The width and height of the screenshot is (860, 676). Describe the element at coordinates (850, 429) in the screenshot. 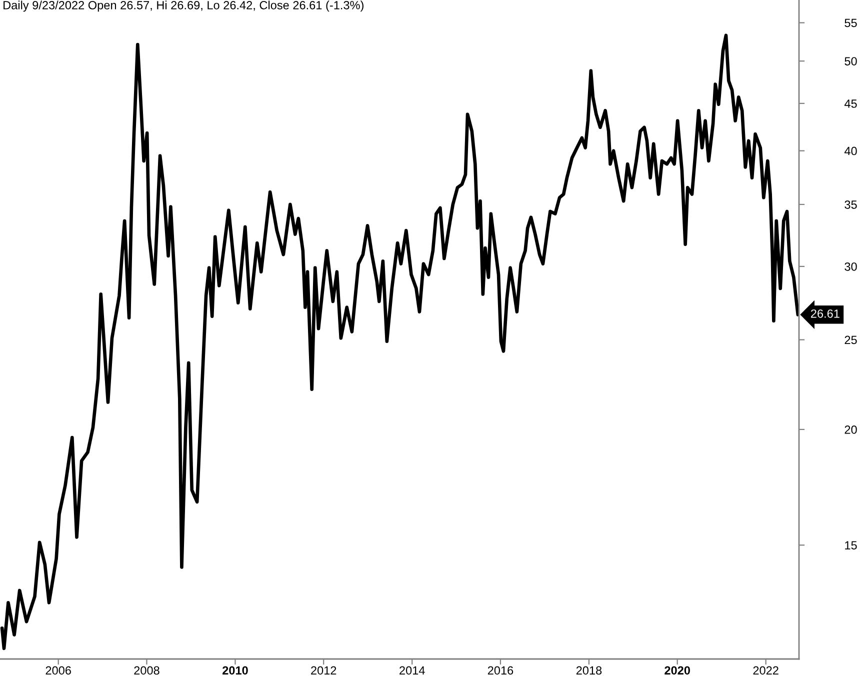

I see `y-tick-label: 20` at that location.